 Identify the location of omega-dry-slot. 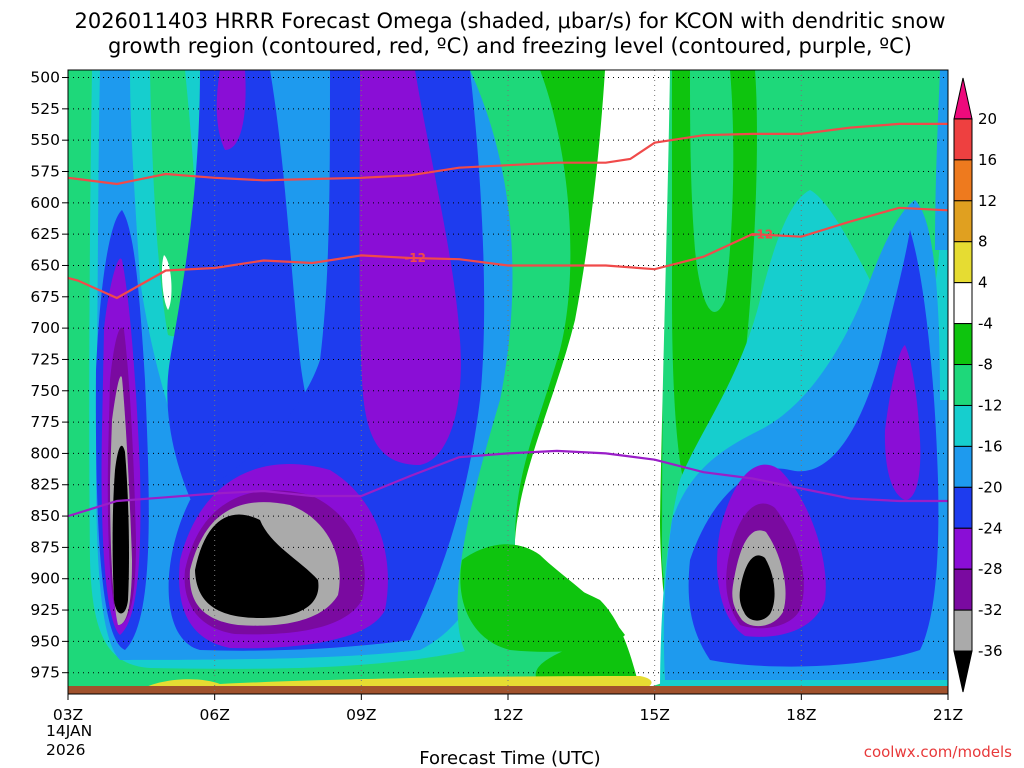
(593, 380).